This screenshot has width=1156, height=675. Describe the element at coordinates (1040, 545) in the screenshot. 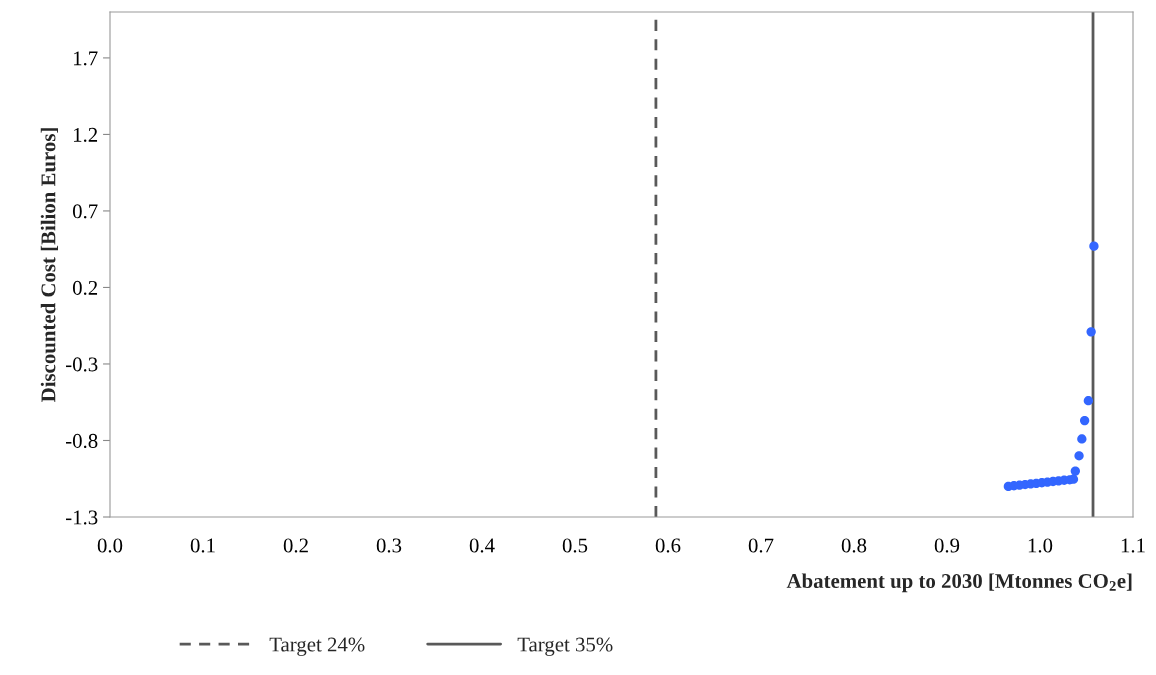

I see `x-tick-label: 1.0` at that location.